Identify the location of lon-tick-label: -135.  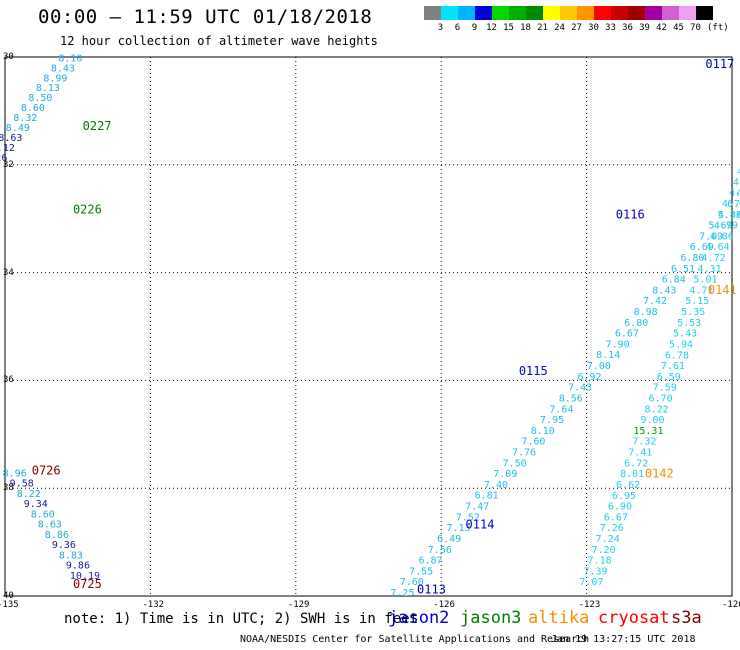
(9, 605).